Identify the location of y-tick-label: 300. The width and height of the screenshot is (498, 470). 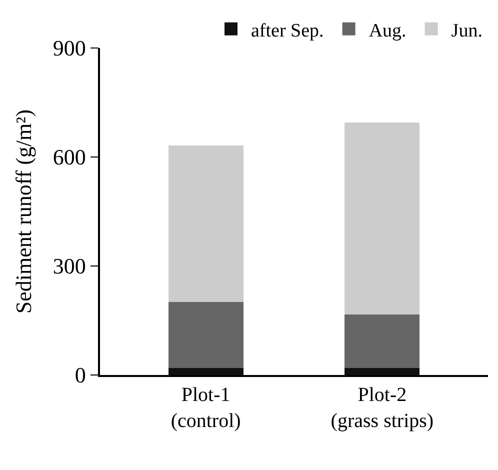
(69, 266).